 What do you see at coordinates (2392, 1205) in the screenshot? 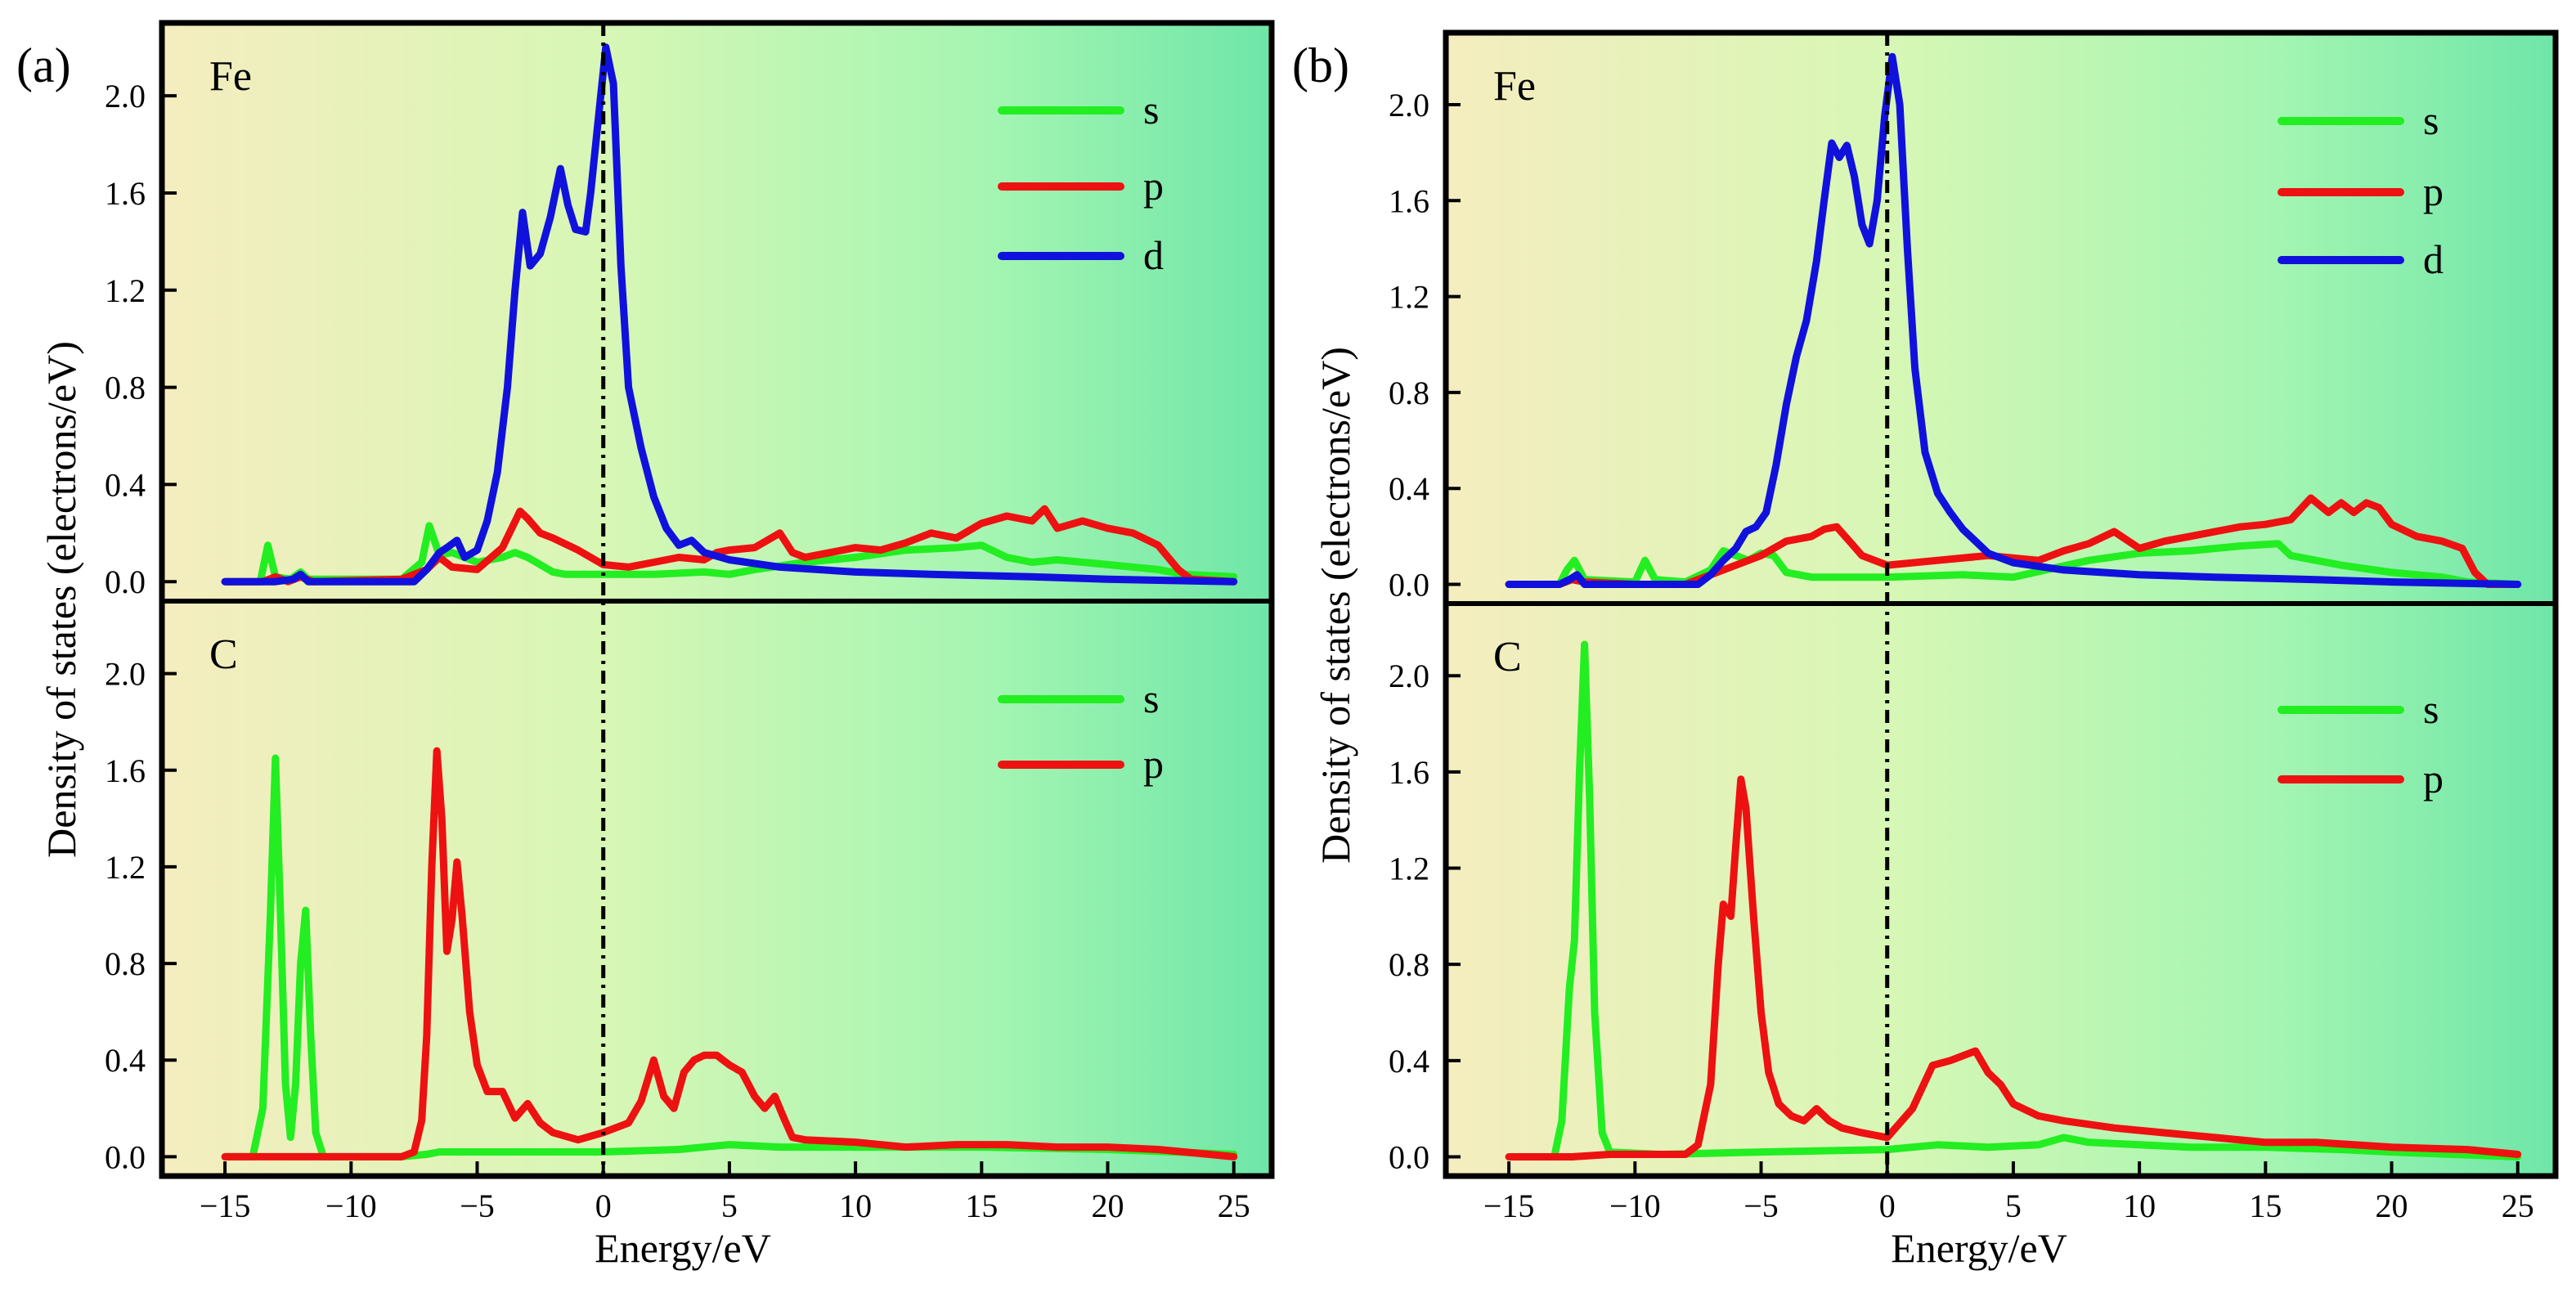
I see `panel-b-x-tick-label: 20` at bounding box center [2392, 1205].